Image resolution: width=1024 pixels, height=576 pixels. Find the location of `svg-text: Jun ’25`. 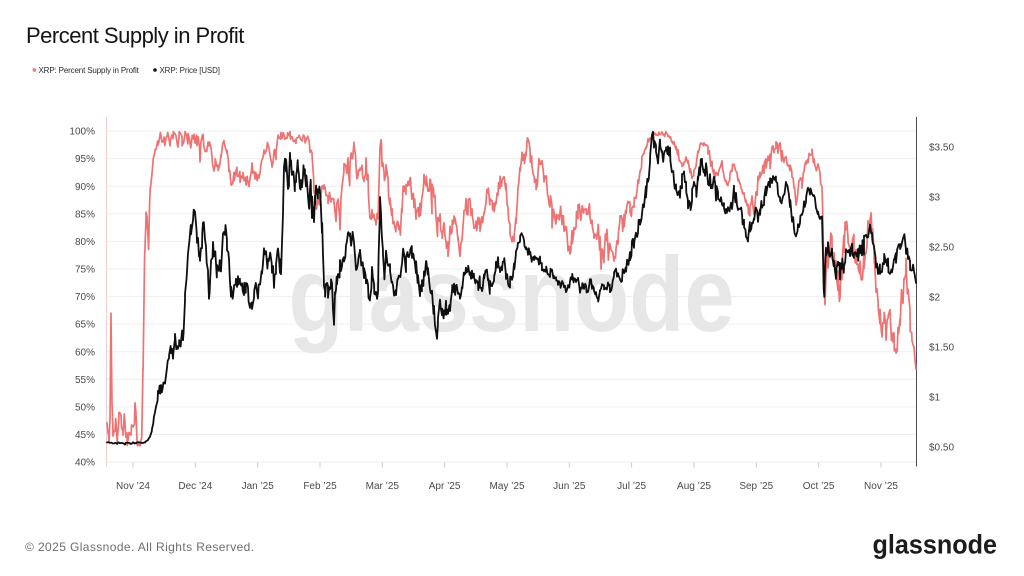

svg-text: Jun ’25 is located at coordinates (569, 486).